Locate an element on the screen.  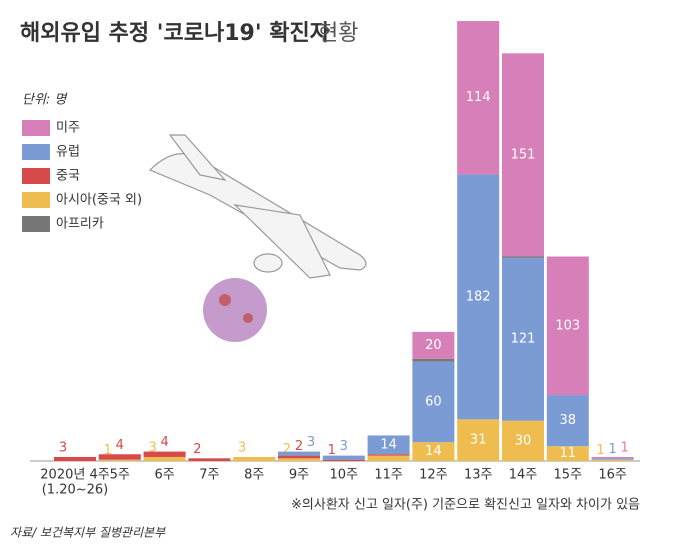
virus-illustration is located at coordinates (235, 310).